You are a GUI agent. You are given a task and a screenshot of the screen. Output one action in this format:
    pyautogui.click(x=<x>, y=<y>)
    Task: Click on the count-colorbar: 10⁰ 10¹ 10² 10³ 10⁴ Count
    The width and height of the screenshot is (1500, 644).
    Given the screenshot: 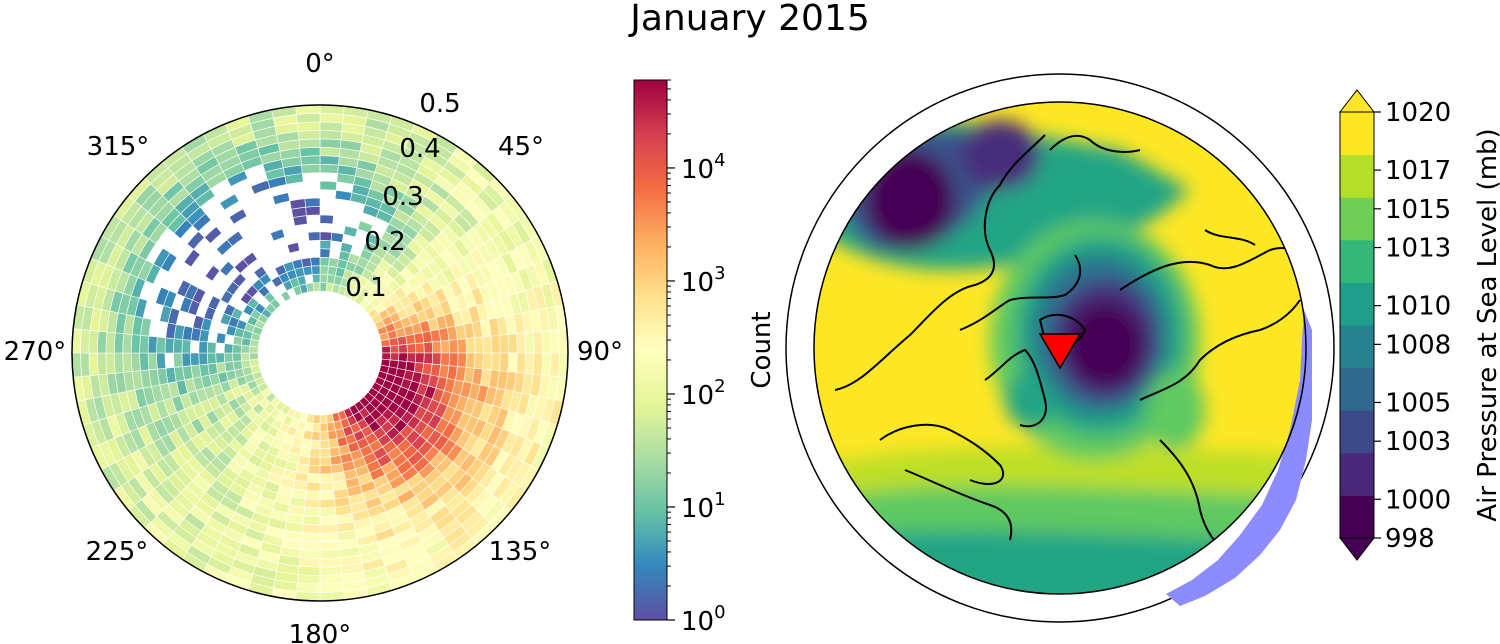 What is the action you would take?
    pyautogui.click(x=705, y=358)
    